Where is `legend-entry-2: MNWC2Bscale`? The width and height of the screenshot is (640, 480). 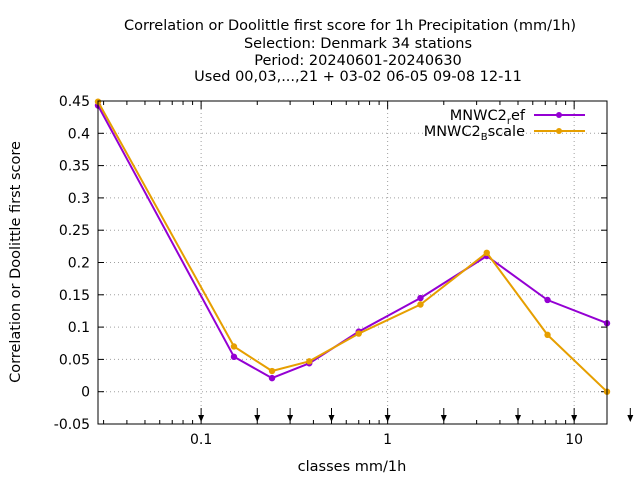 legend-entry-2: MNWC2Bscale is located at coordinates (504, 133).